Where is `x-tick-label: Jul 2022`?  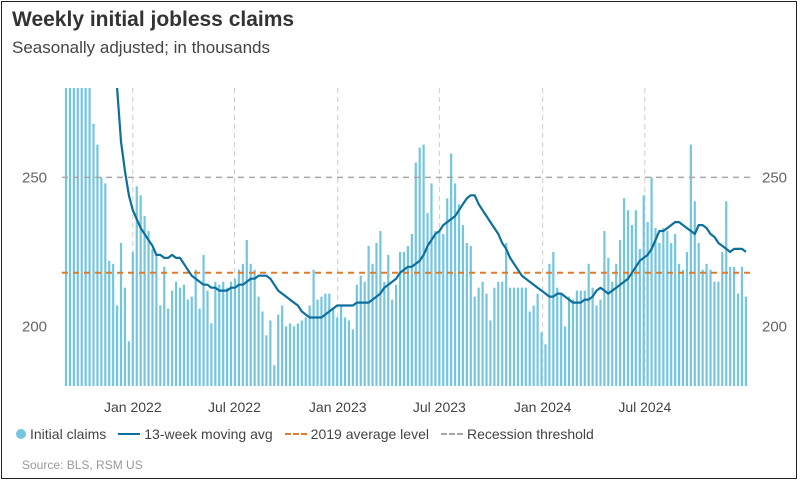
x-tick-label: Jul 2022 is located at coordinates (234, 407).